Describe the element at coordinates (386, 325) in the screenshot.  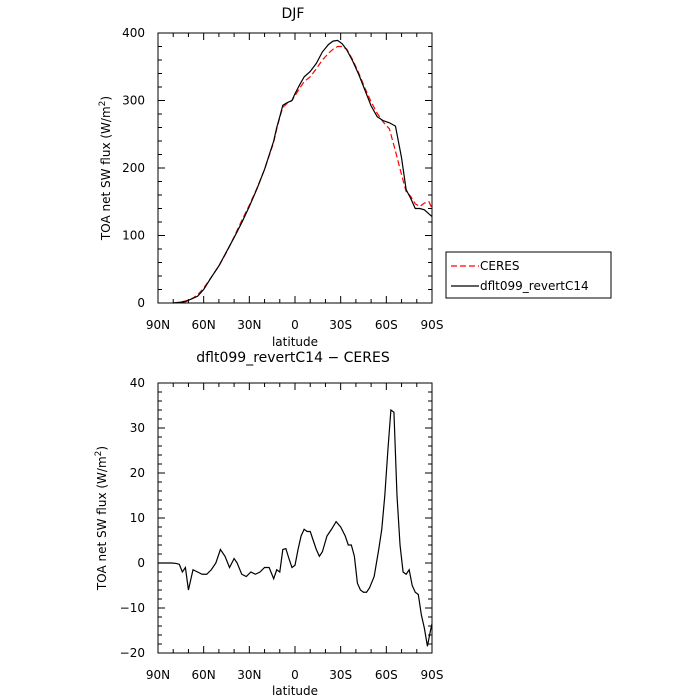
I see `djf-x-tick-label: 60S` at that location.